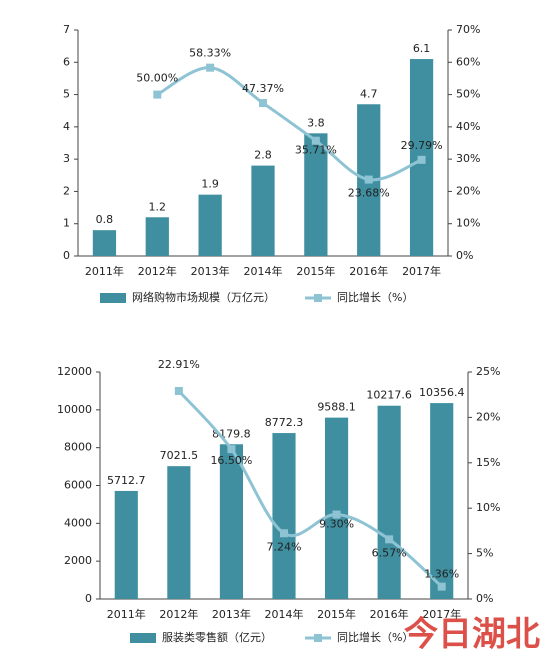 The width and height of the screenshot is (554, 664). Describe the element at coordinates (105, 219) in the screenshot. I see `bar-value-label: 0.8` at that location.